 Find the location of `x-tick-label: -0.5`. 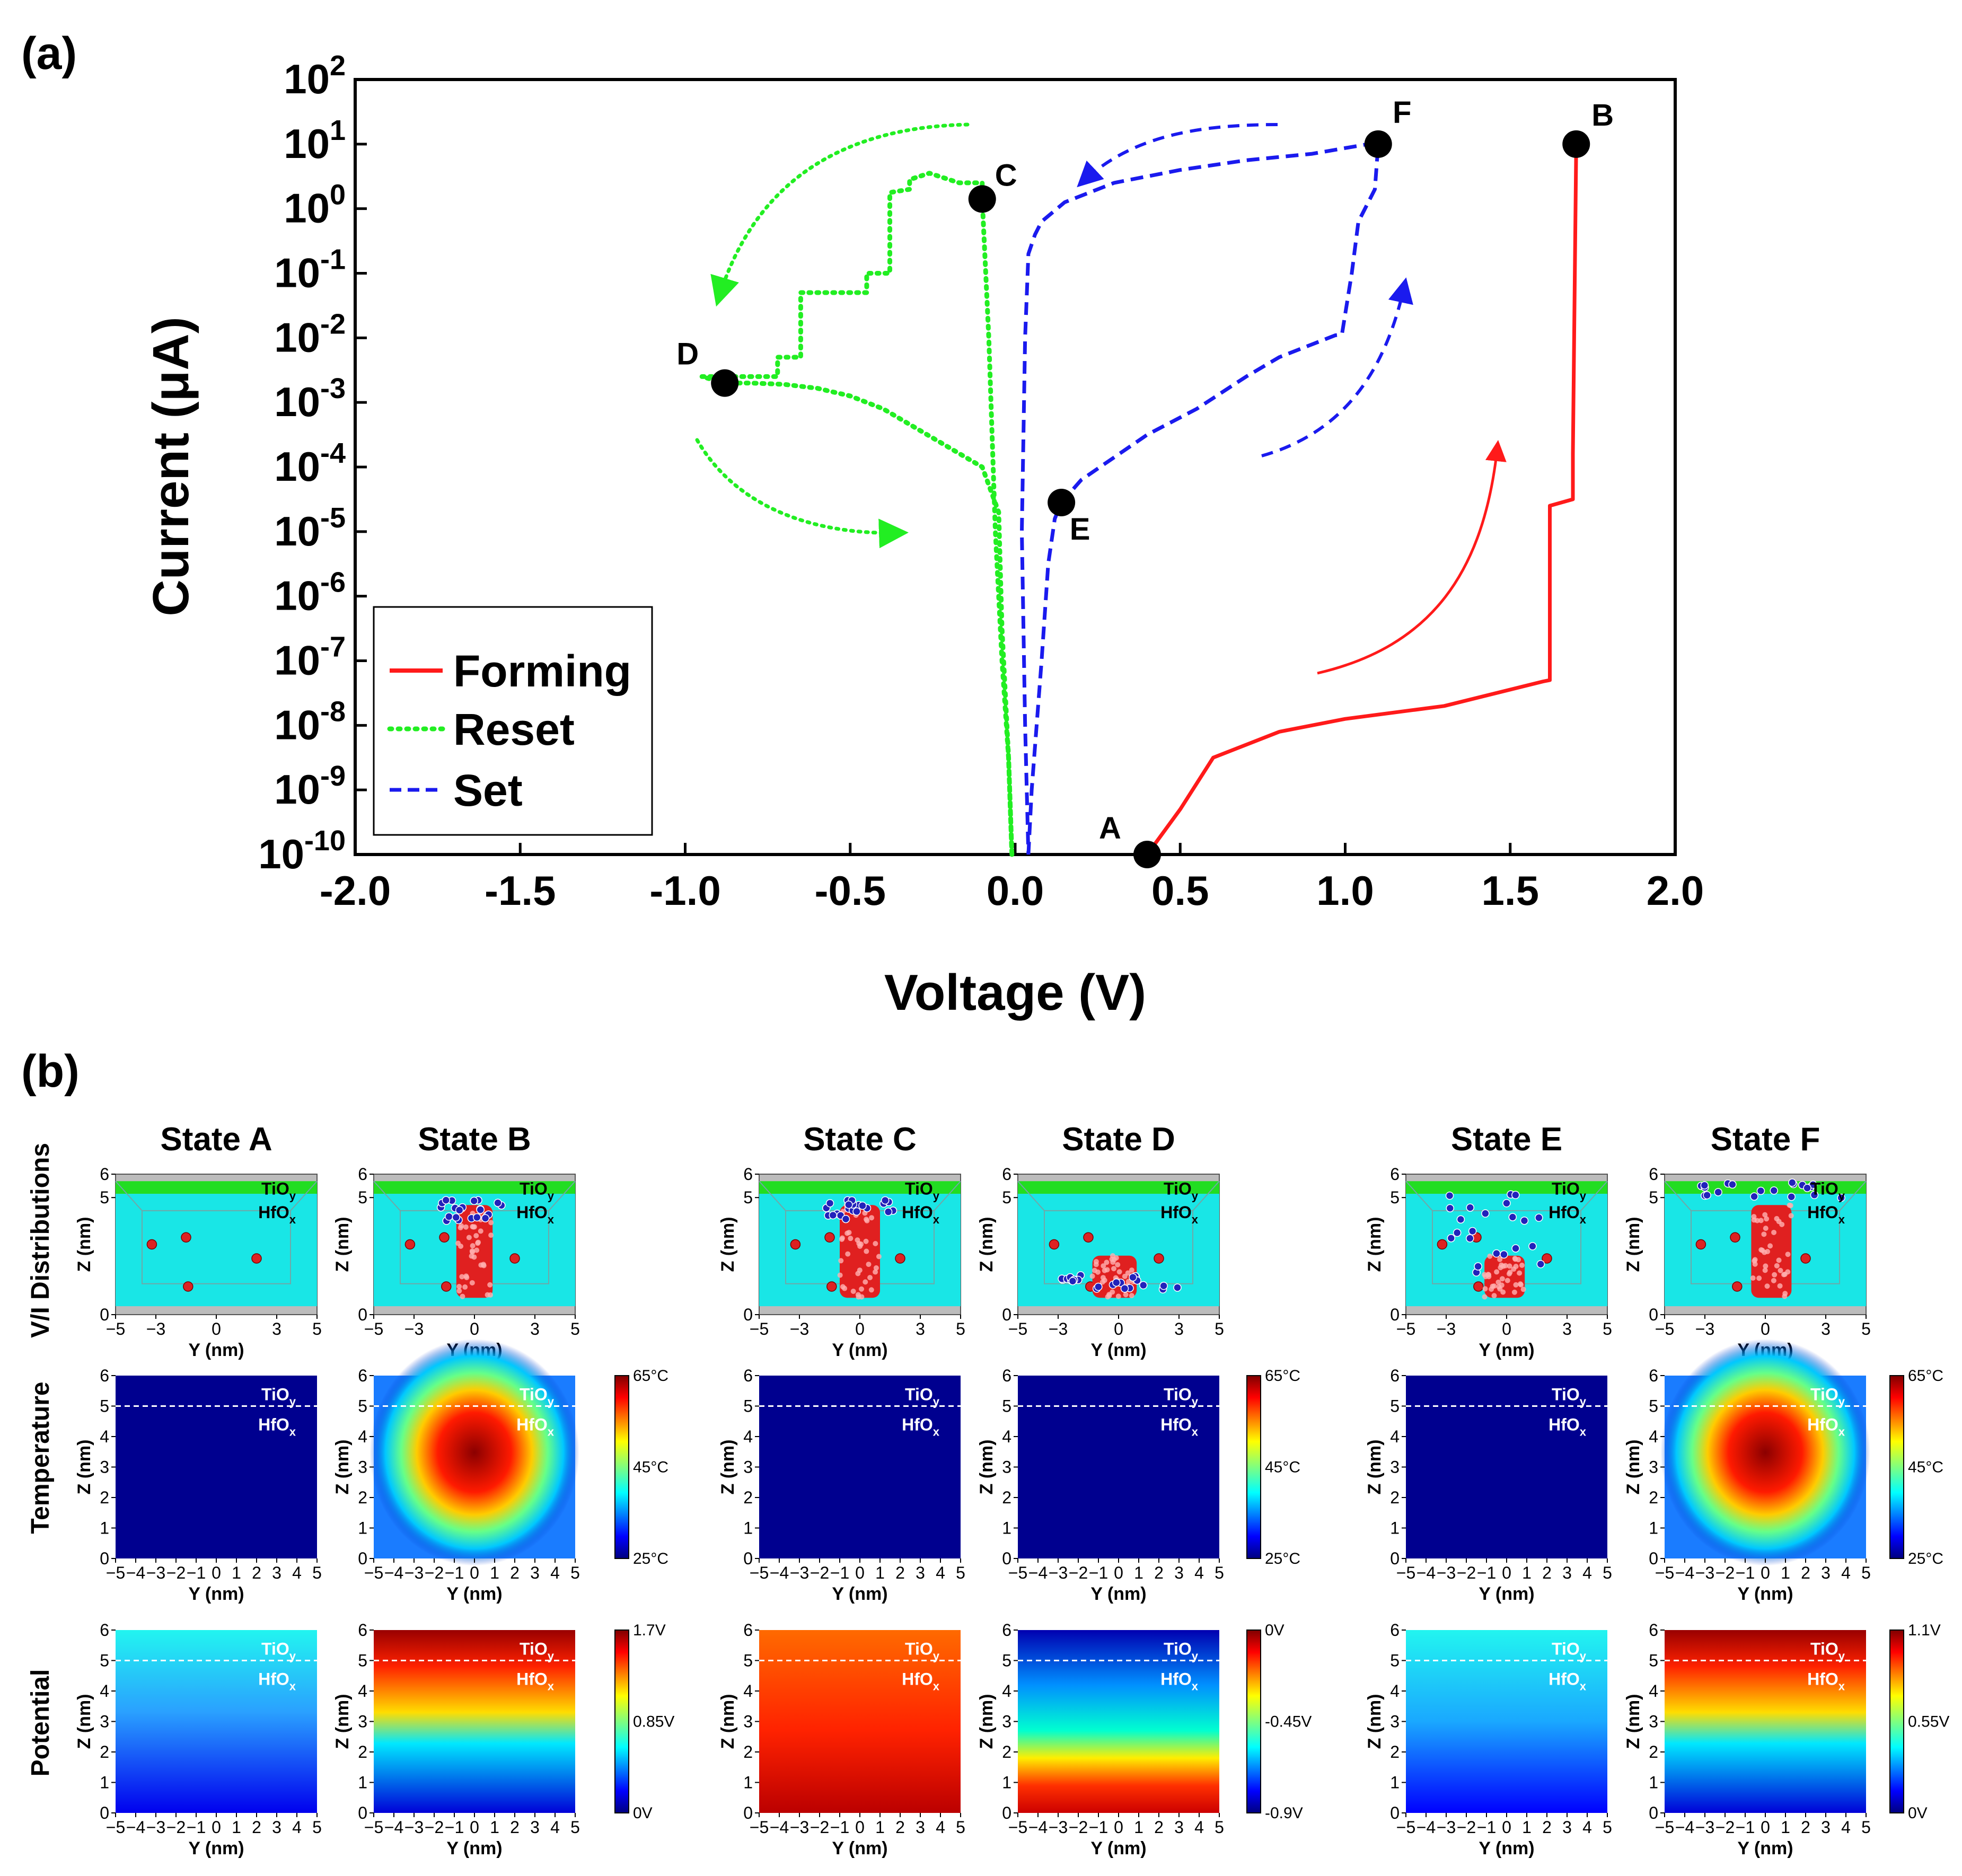

x-tick-label: -0.5 is located at coordinates (850, 890).